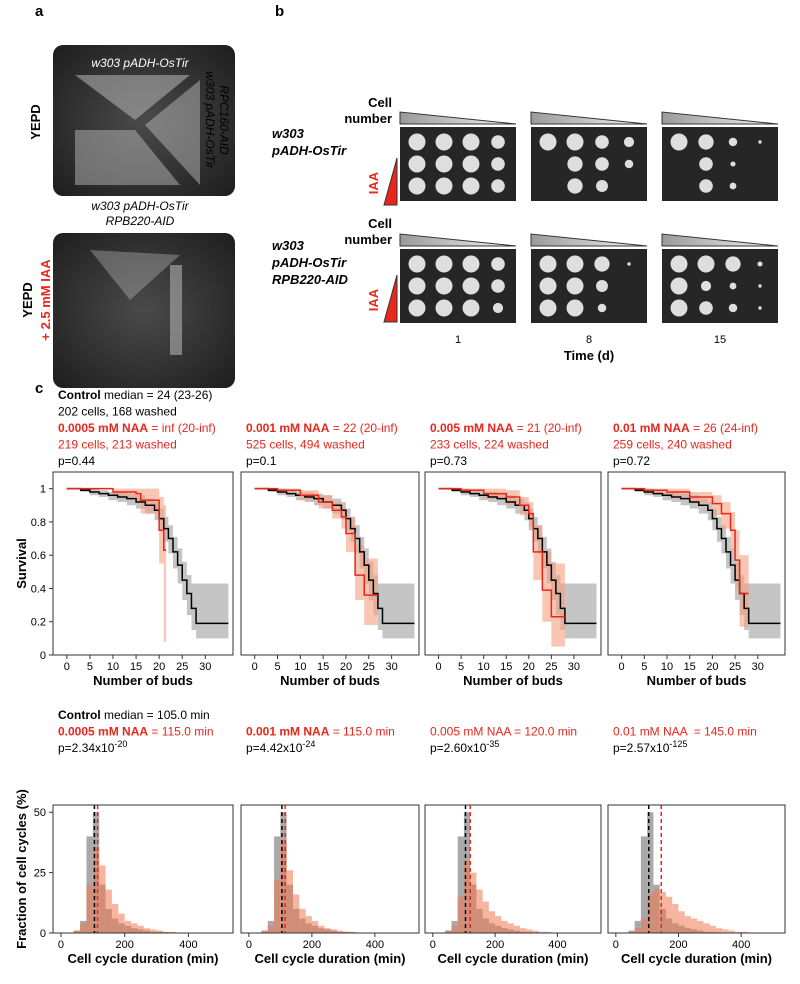 The image size is (800, 984). Describe the element at coordinates (672, 445) in the screenshot. I see `annotation: 259 cells, 240 washed` at that location.